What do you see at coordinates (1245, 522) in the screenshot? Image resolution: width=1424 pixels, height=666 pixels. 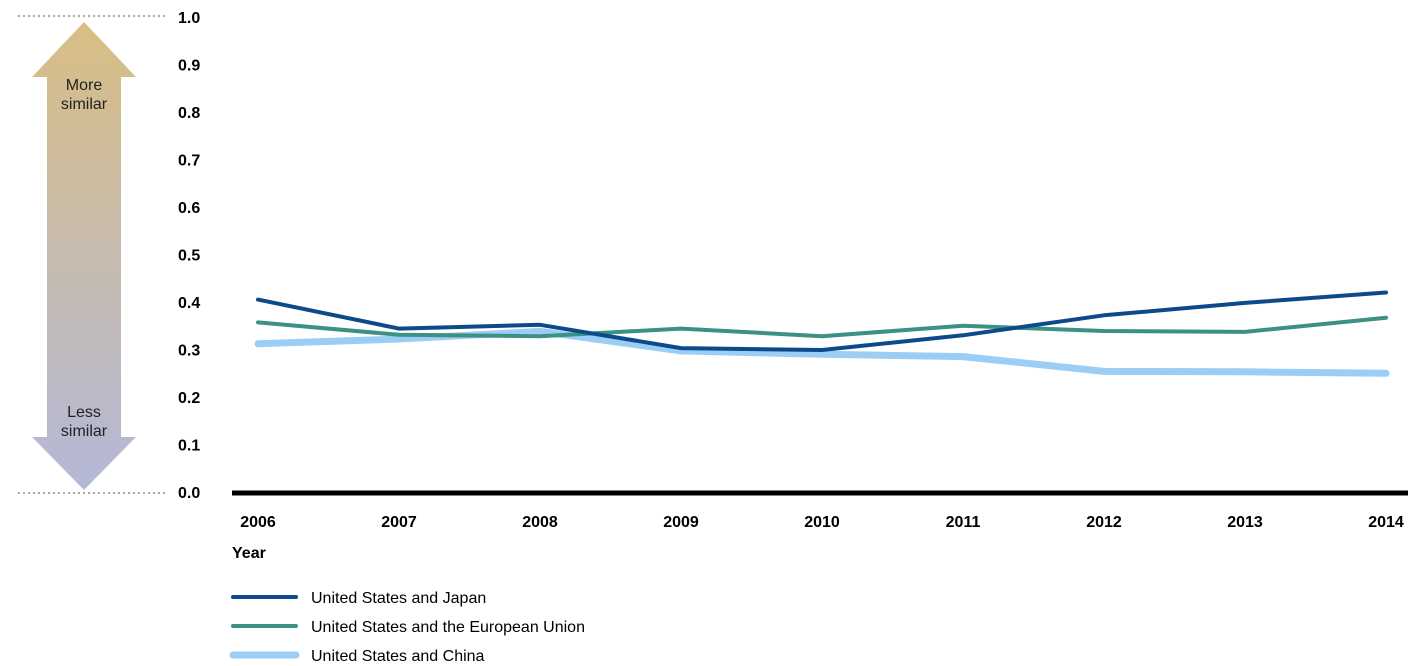 I see `x-tick-label: 2013` at bounding box center [1245, 522].